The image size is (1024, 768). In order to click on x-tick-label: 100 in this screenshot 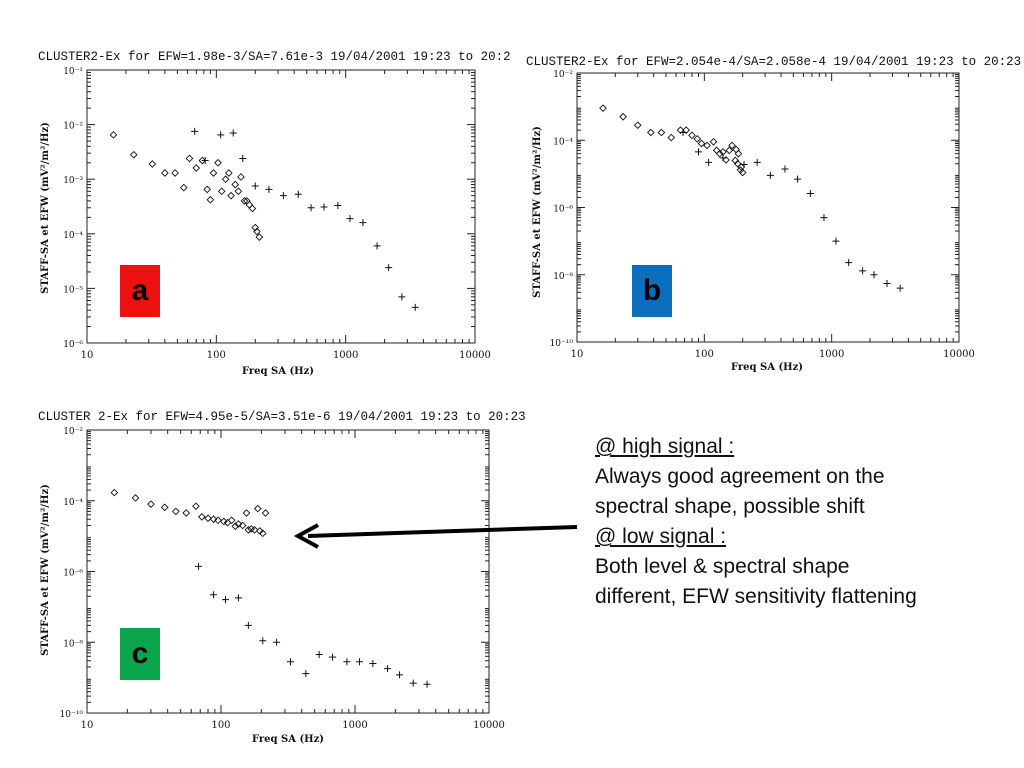, I will do `click(220, 725)`.